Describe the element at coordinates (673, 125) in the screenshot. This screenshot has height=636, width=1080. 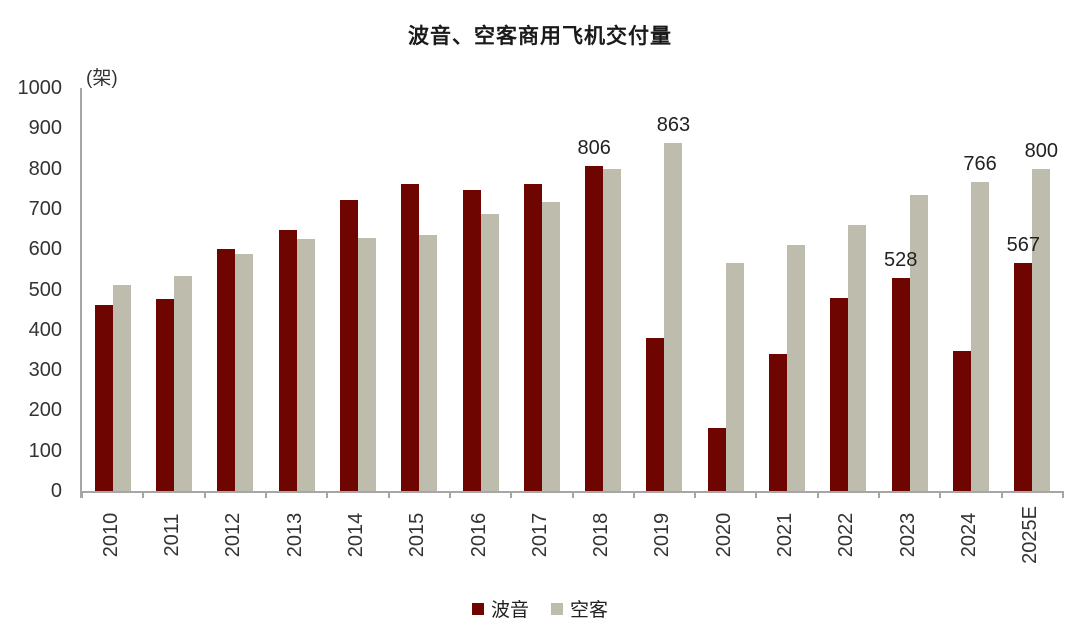
I see `data-label-空客-2019: 863` at that location.